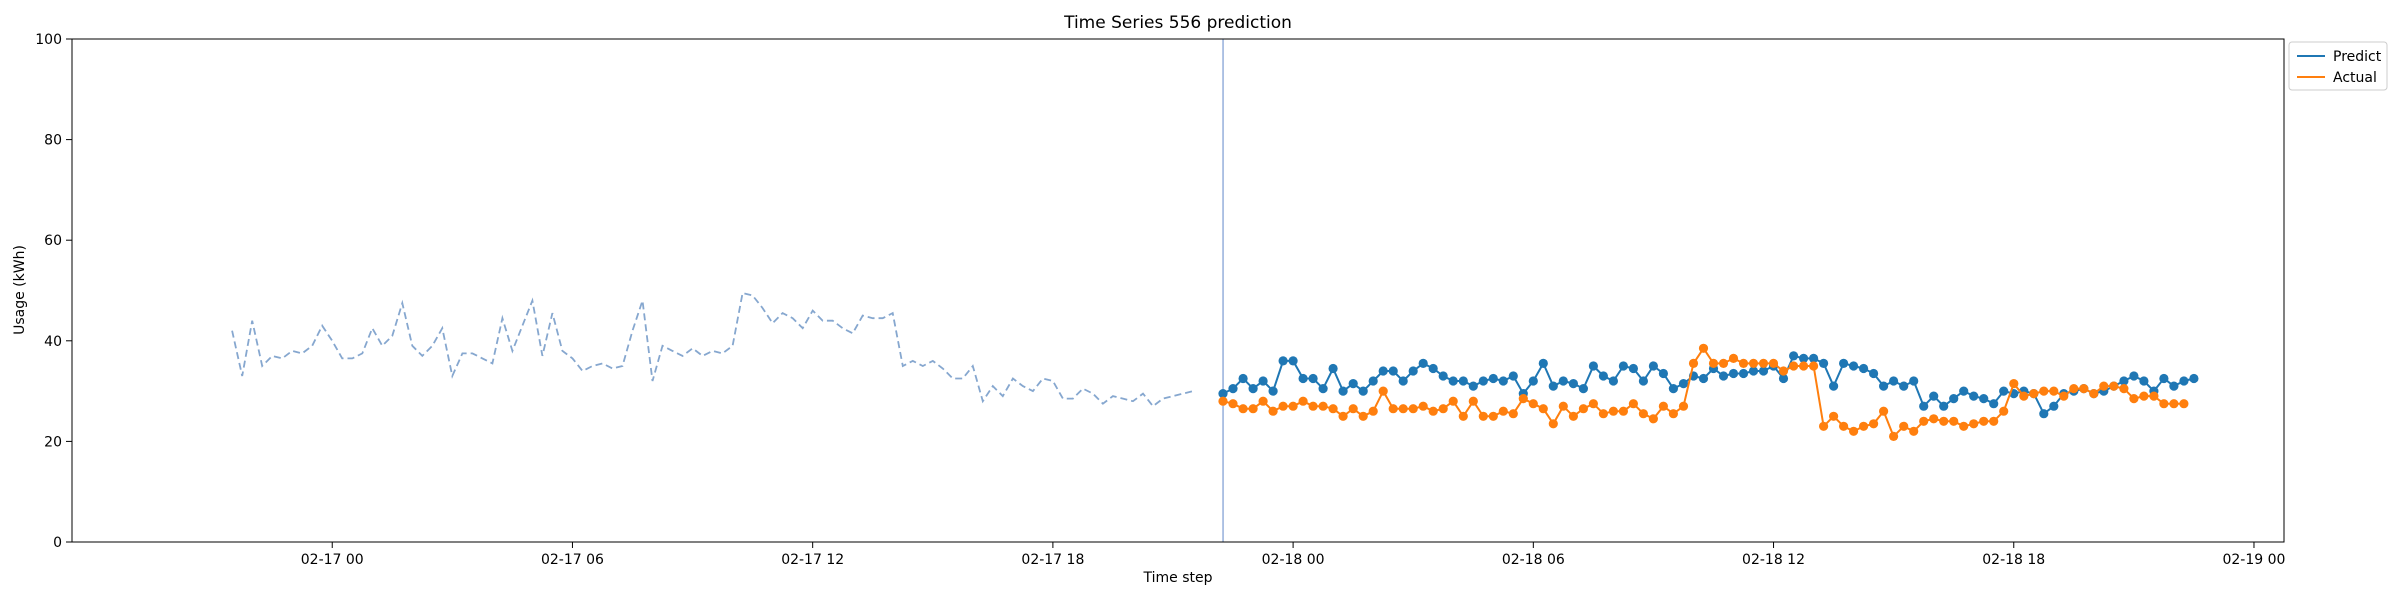 Image resolution: width=2400 pixels, height=600 pixels. I want to click on x-axis-label: Time step, so click(1178, 578).